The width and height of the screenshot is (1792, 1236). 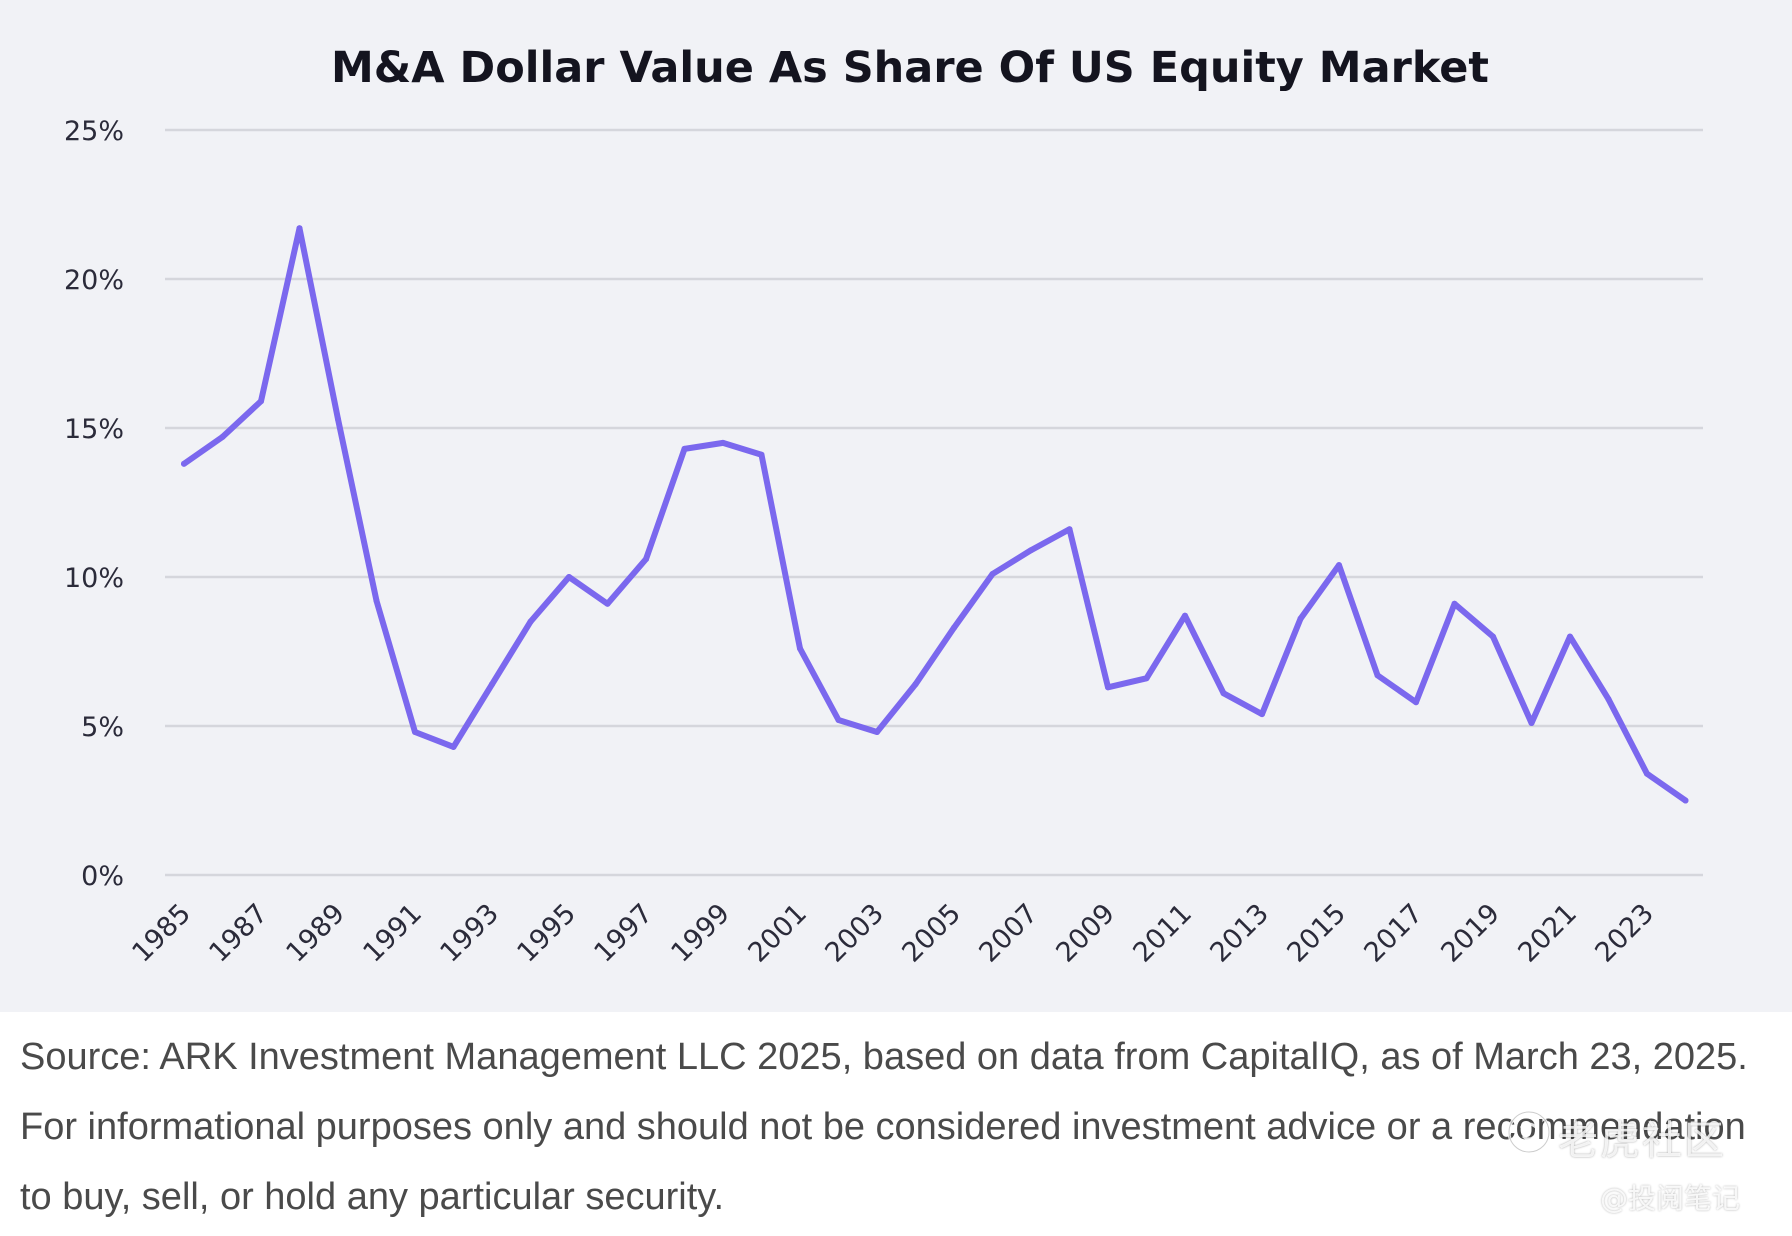 What do you see at coordinates (315, 933) in the screenshot?
I see `x-tick-label: 1989` at bounding box center [315, 933].